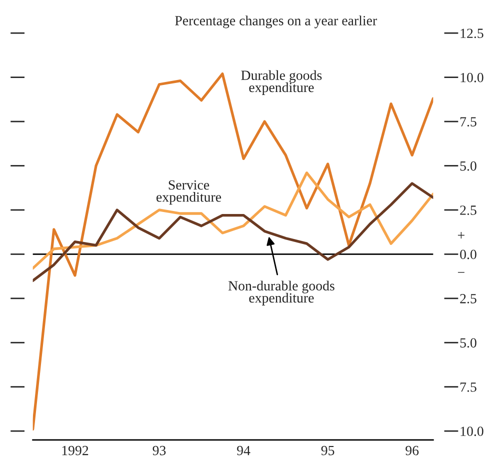  What do you see at coordinates (327, 451) in the screenshot?
I see `x-tick-label: 95` at bounding box center [327, 451].